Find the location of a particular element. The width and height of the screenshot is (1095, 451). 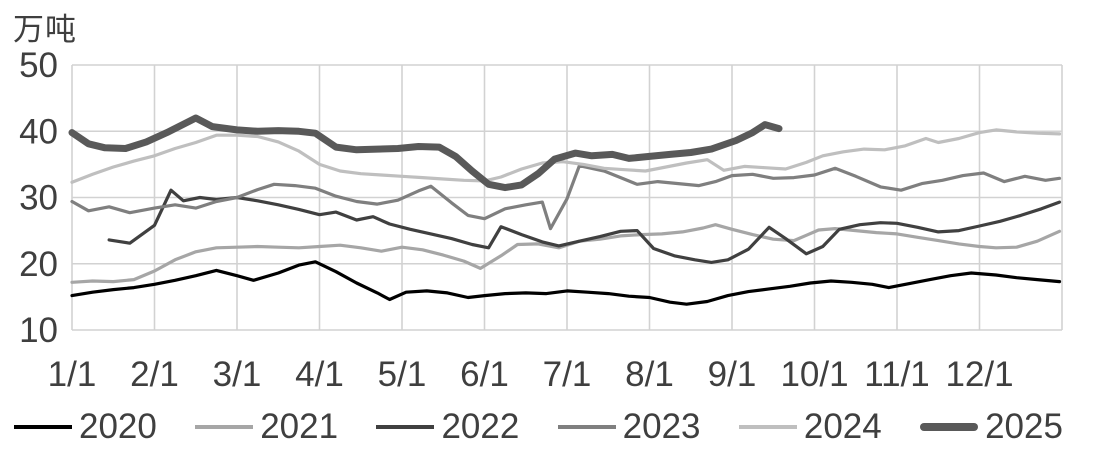

x-axis-tick-label: 6/1 is located at coordinates (484, 374).